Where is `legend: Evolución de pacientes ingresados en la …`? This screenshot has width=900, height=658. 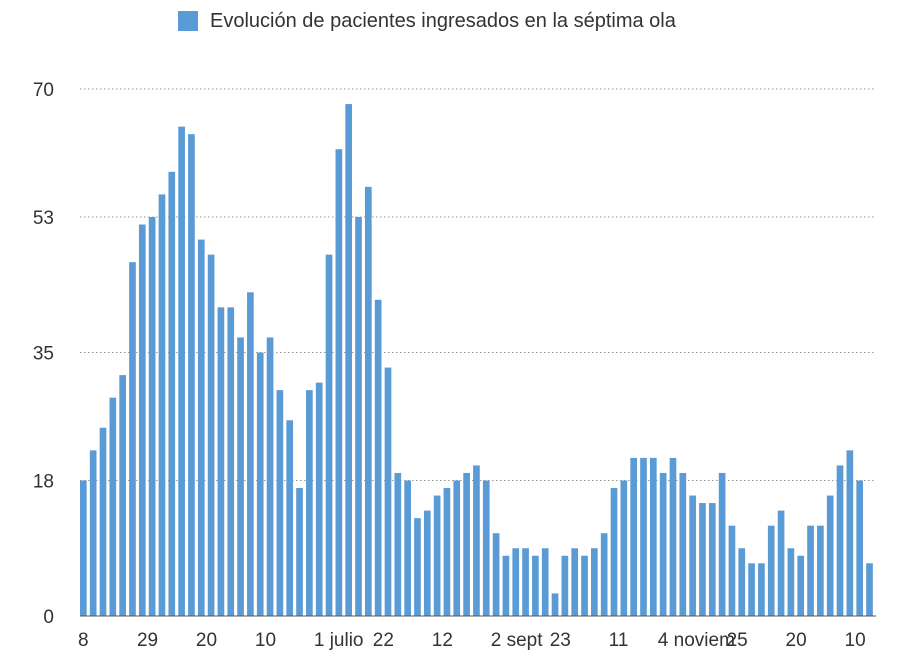 legend: Evolución de pacientes ingresados en la … is located at coordinates (427, 21).